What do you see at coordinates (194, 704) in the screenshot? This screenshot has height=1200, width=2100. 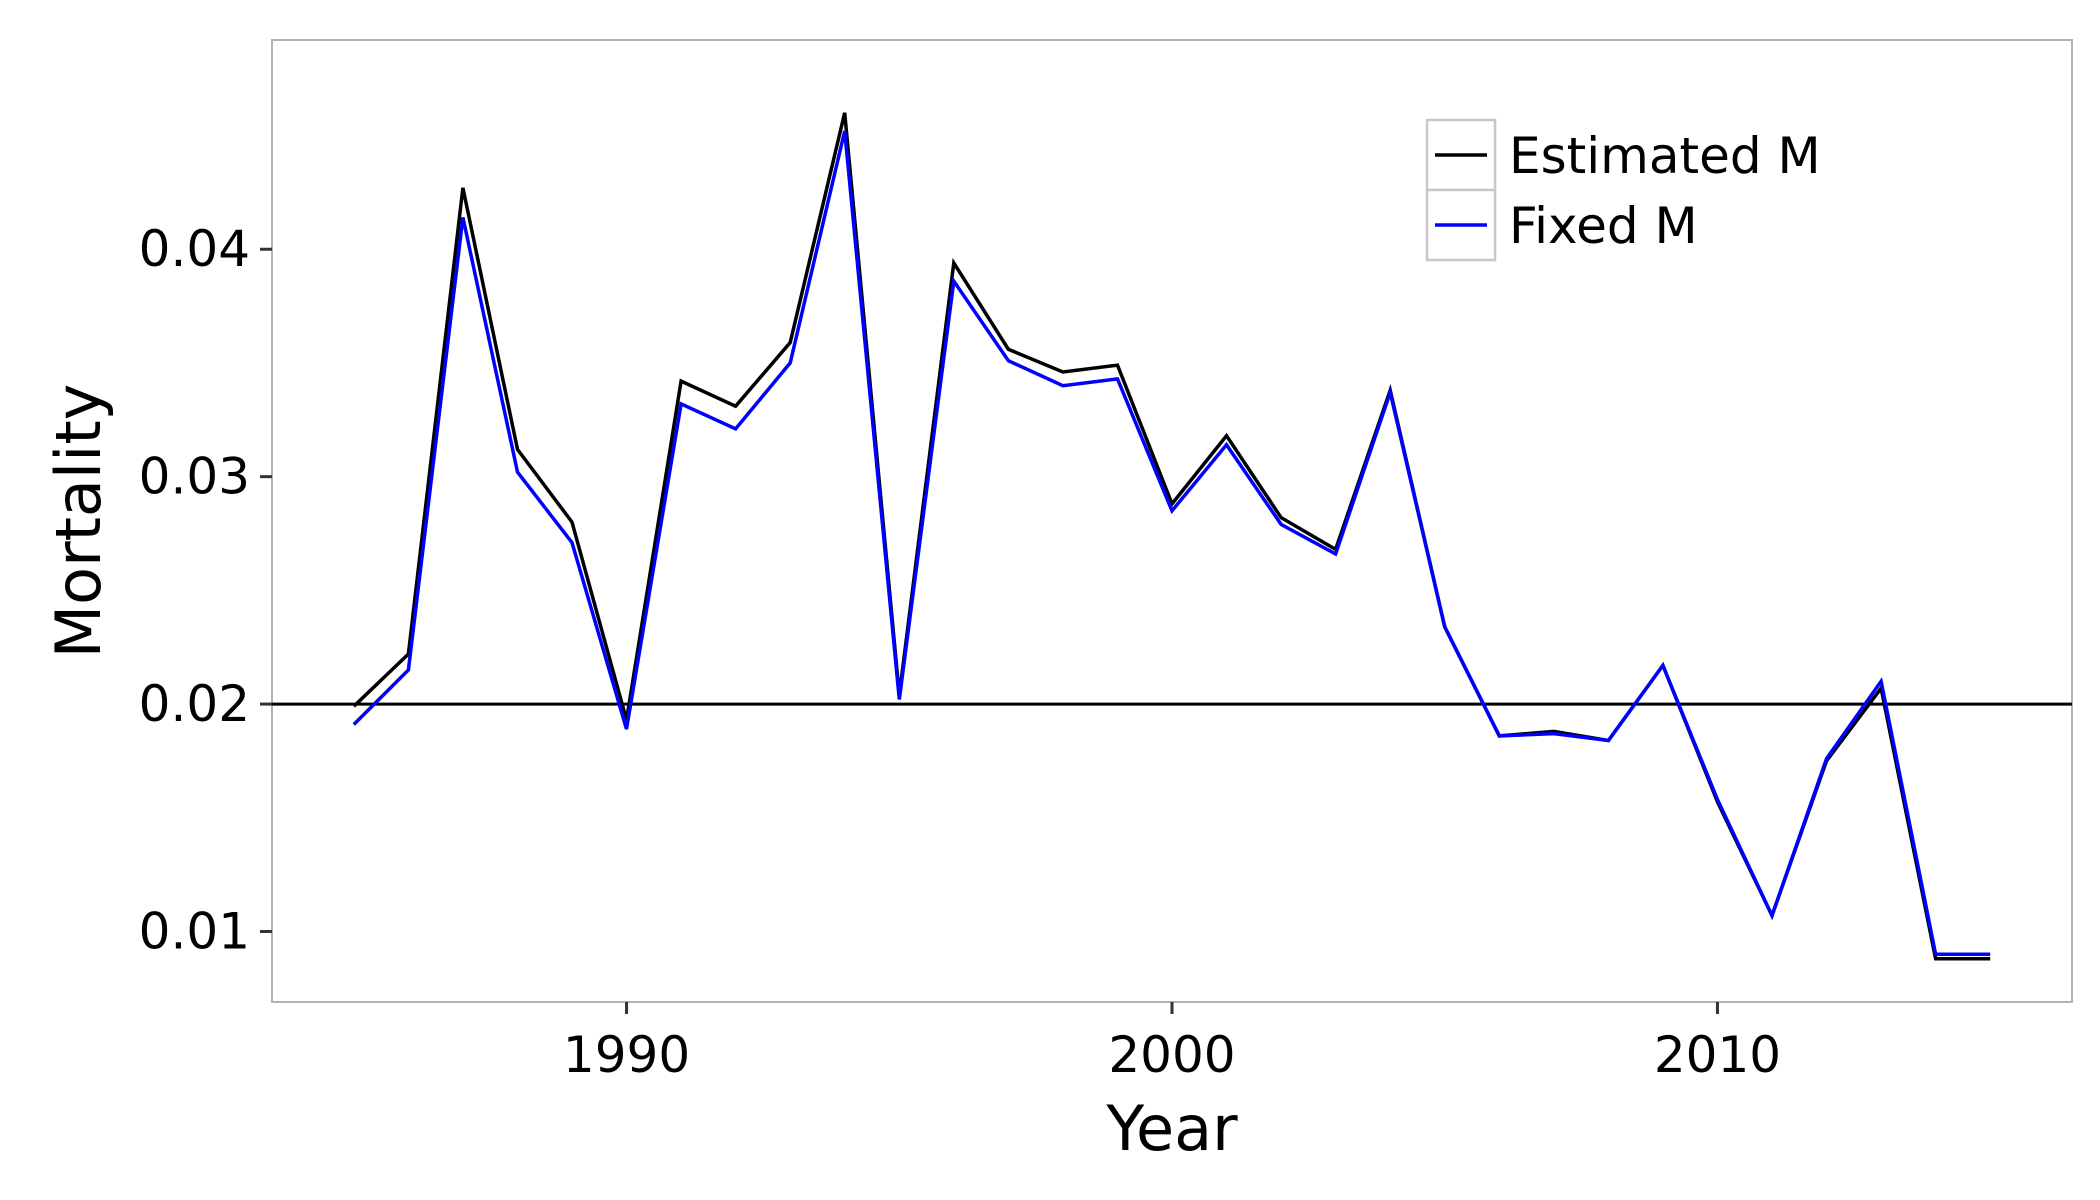 I see `y-tick-label: 0.02` at bounding box center [194, 704].